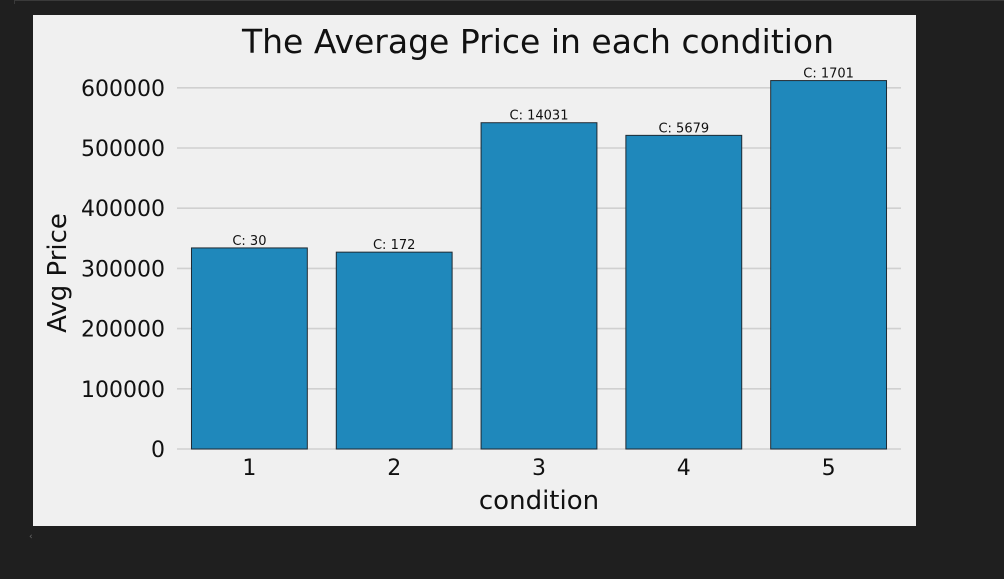 This screenshot has height=579, width=1004. I want to click on x-tick-label: 2, so click(394, 468).